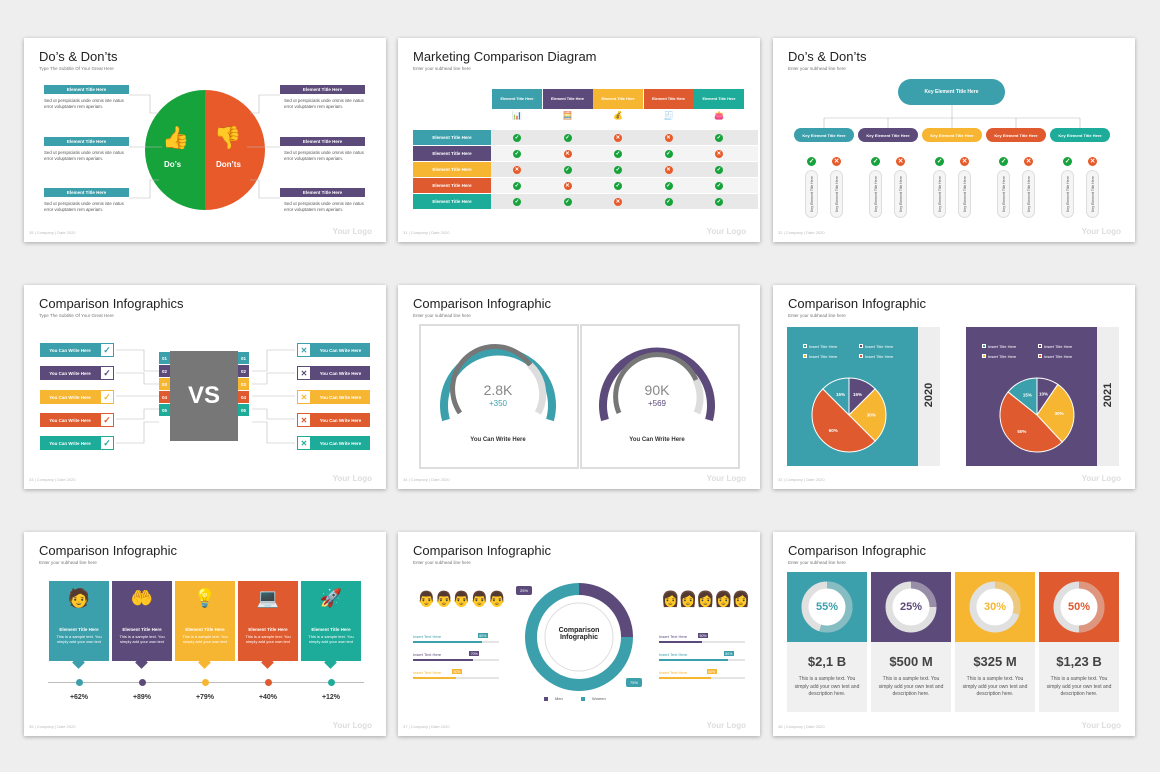 Image resolution: width=1160 pixels, height=772 pixels. What do you see at coordinates (243, 384) in the screenshot?
I see `right-num-2: 03` at bounding box center [243, 384].